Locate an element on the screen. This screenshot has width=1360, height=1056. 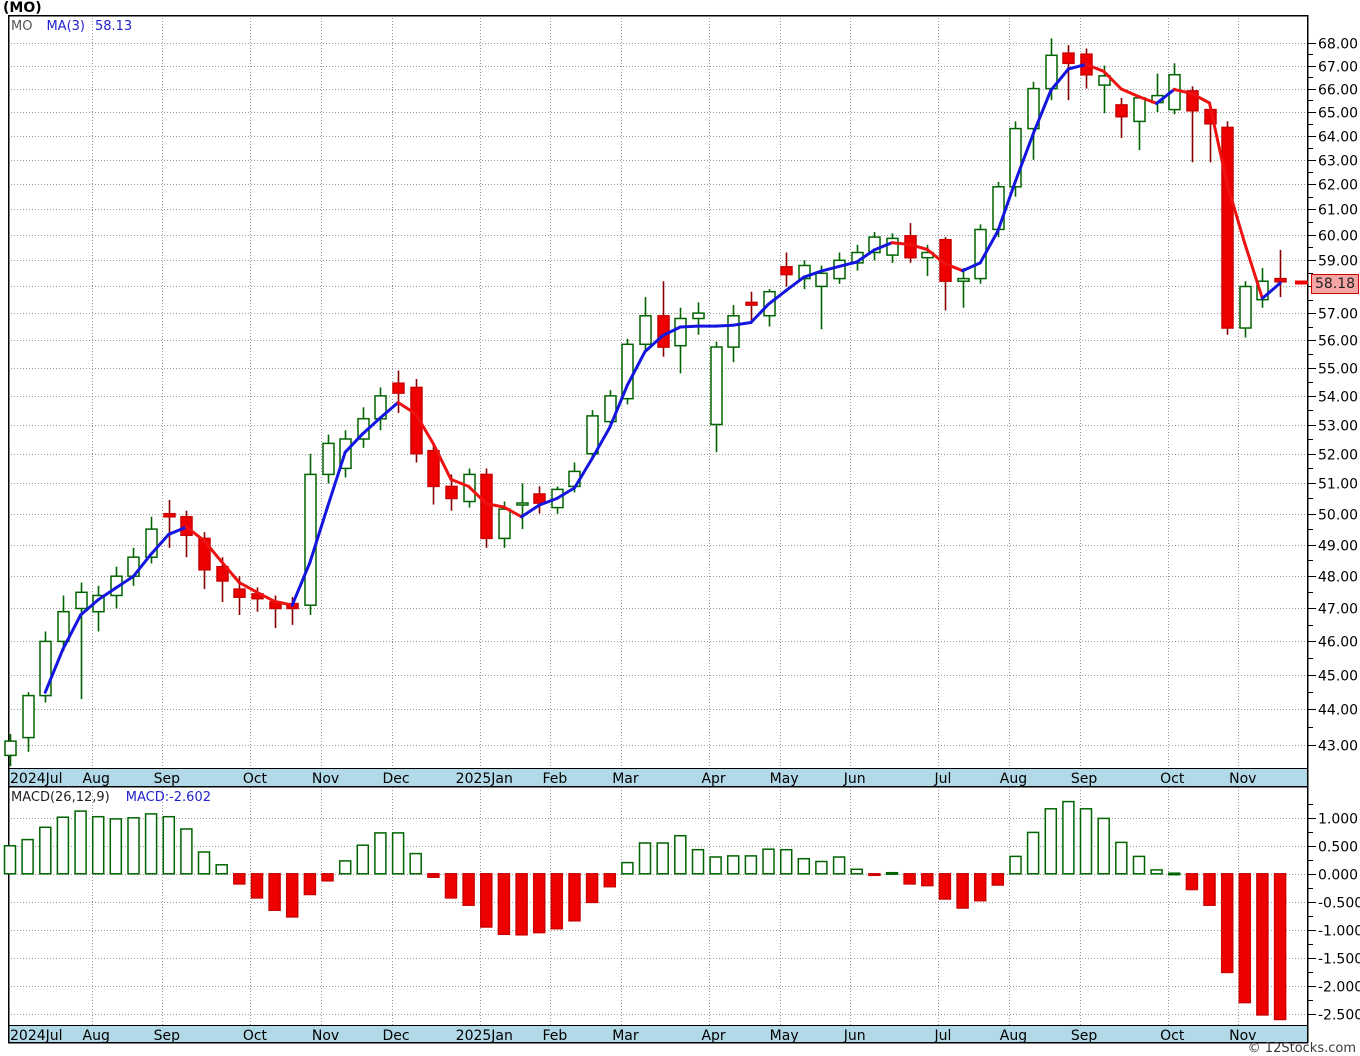
month-label: Oct is located at coordinates (1172, 1036).